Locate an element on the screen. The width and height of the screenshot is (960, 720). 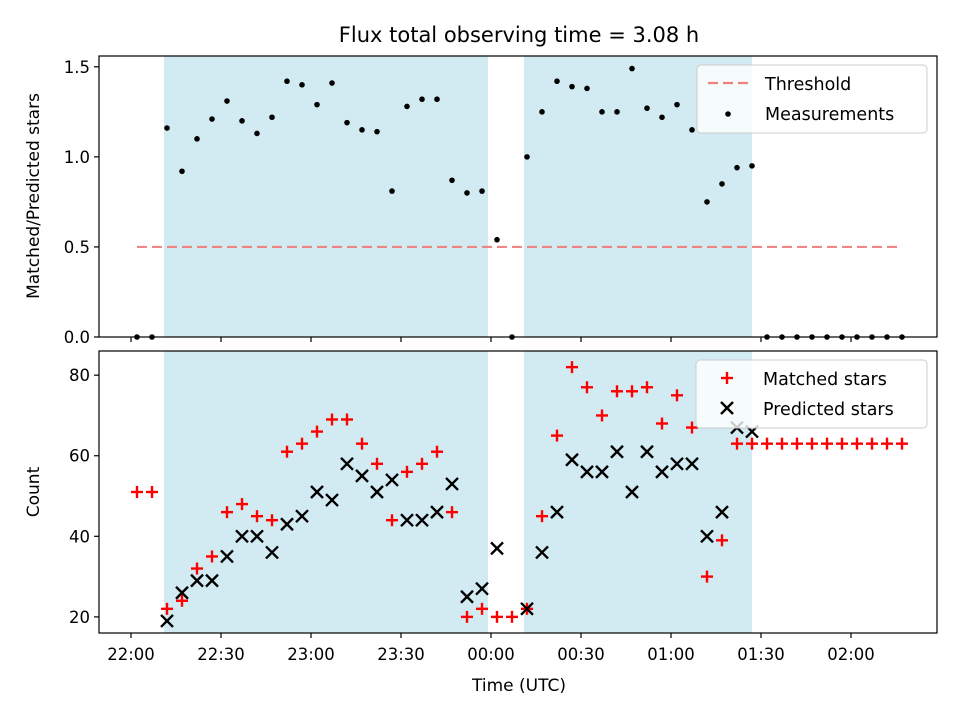
bottom-y-axis: 20 40 60 80 is located at coordinates (84, 496).